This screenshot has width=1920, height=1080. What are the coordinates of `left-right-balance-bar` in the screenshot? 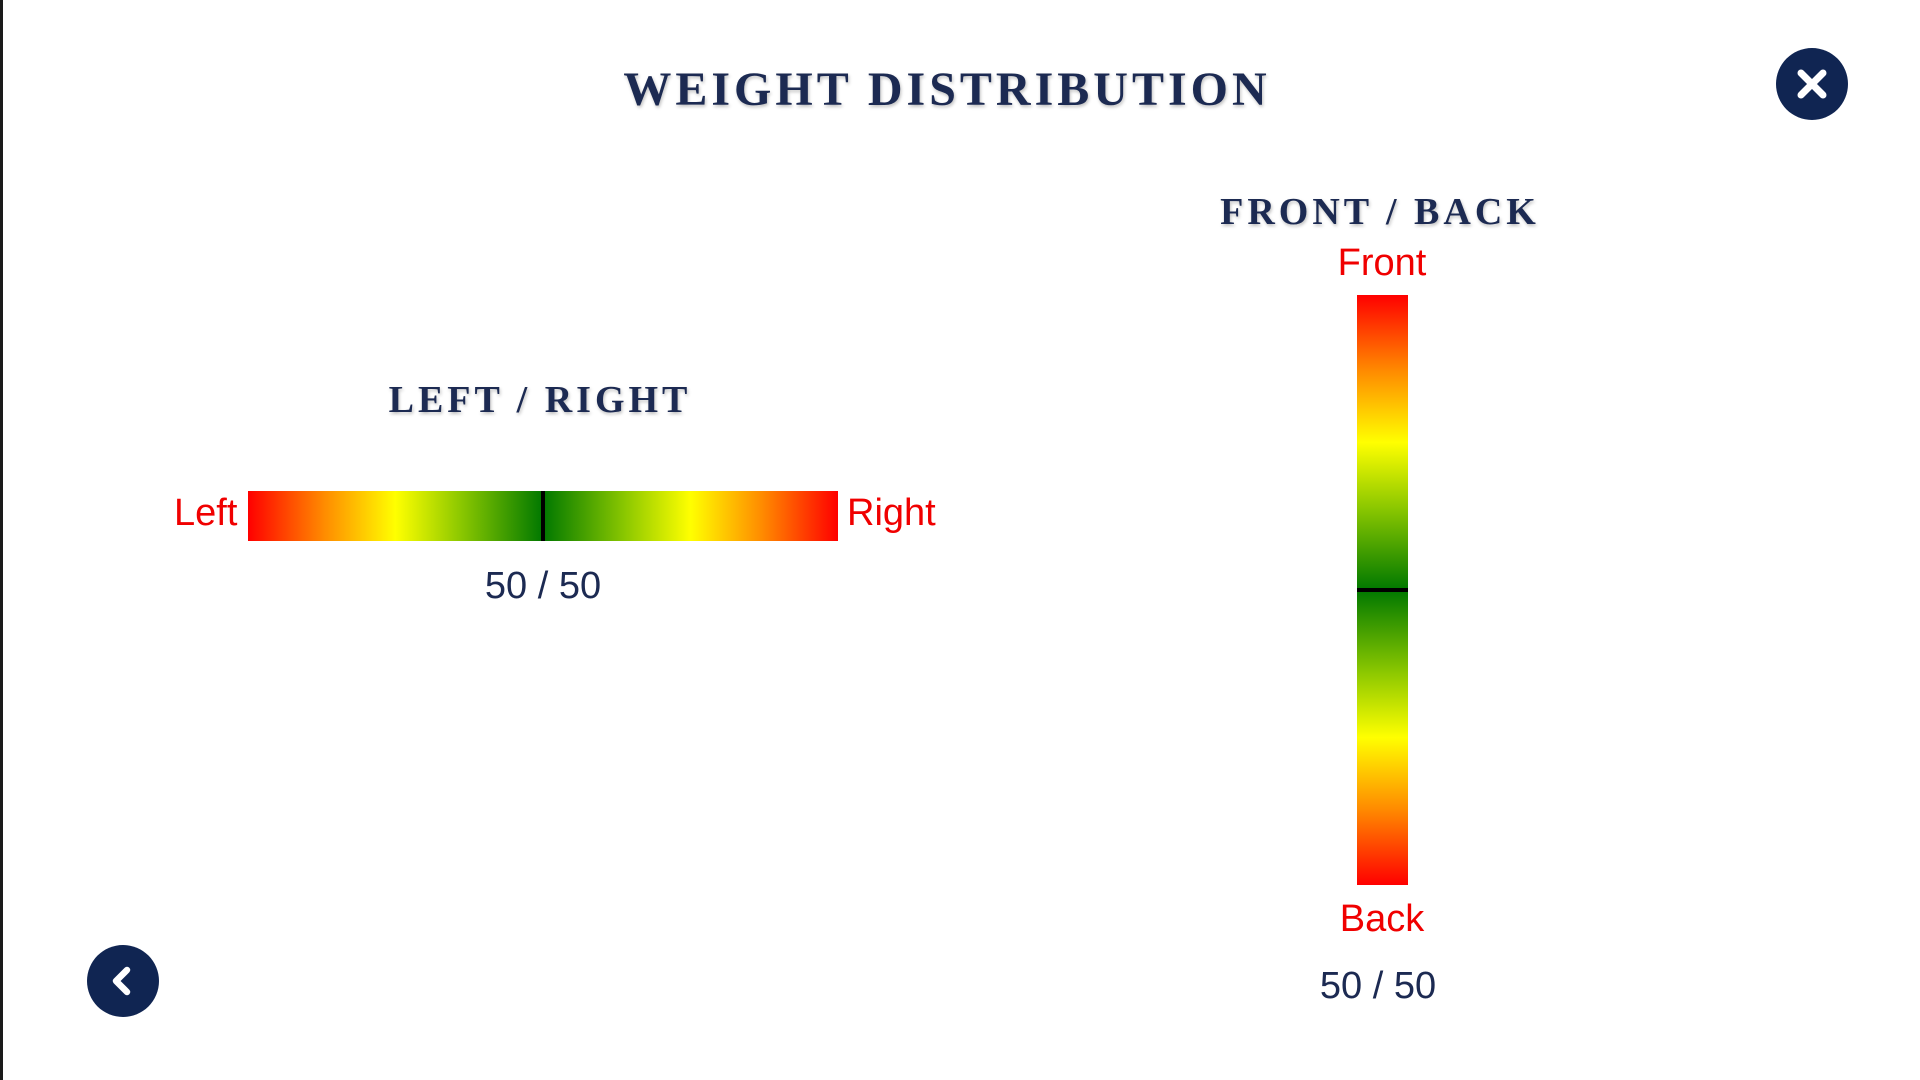 It's located at (543, 516).